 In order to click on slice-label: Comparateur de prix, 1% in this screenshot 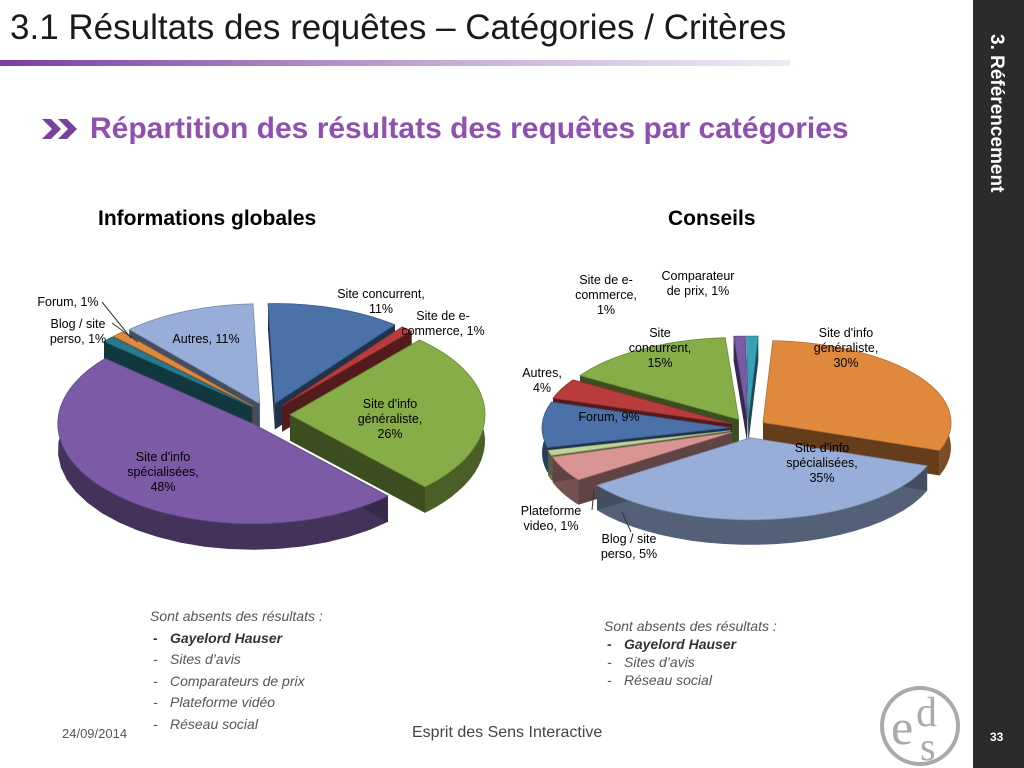, I will do `click(698, 283)`.